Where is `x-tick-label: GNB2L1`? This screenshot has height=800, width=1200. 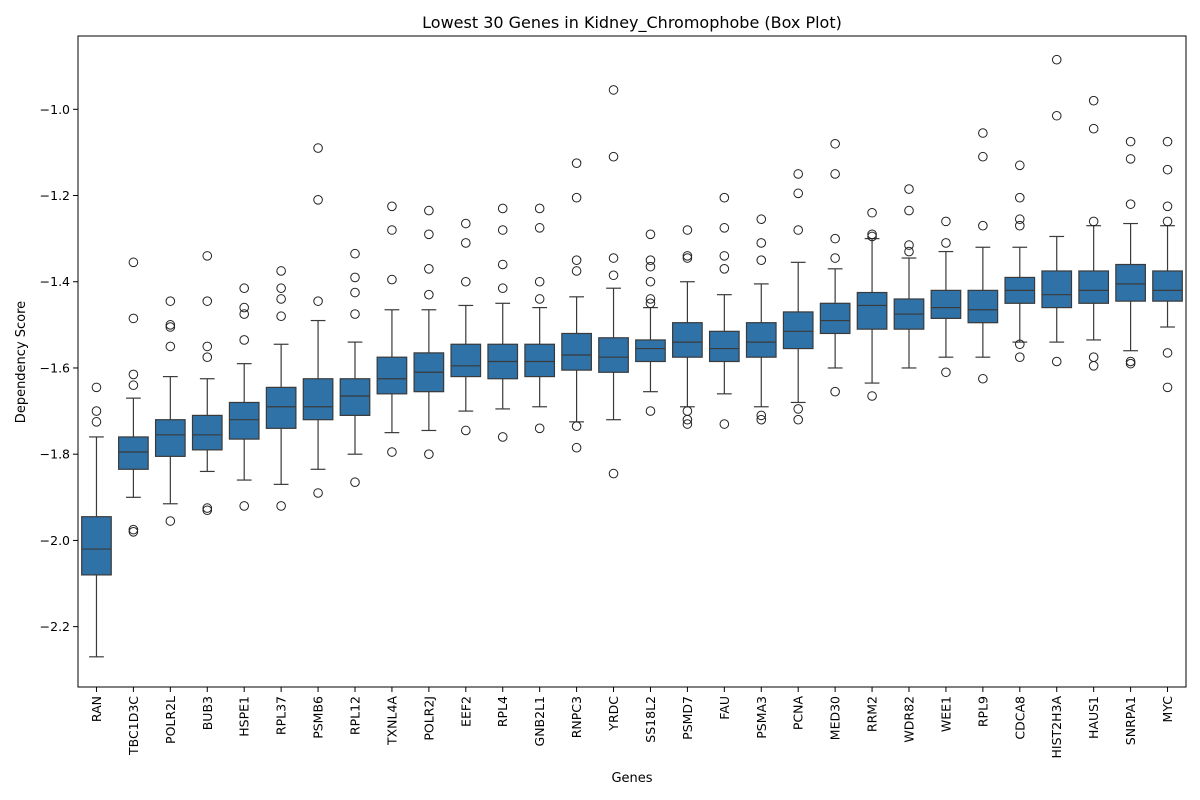 x-tick-label: GNB2L1 is located at coordinates (539, 721).